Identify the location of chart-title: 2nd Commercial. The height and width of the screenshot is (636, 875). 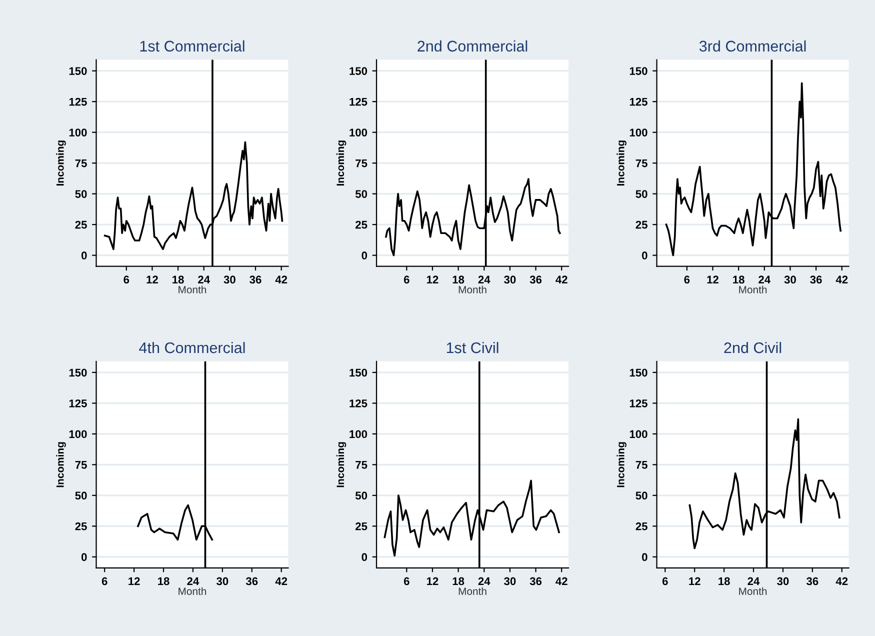
(473, 46).